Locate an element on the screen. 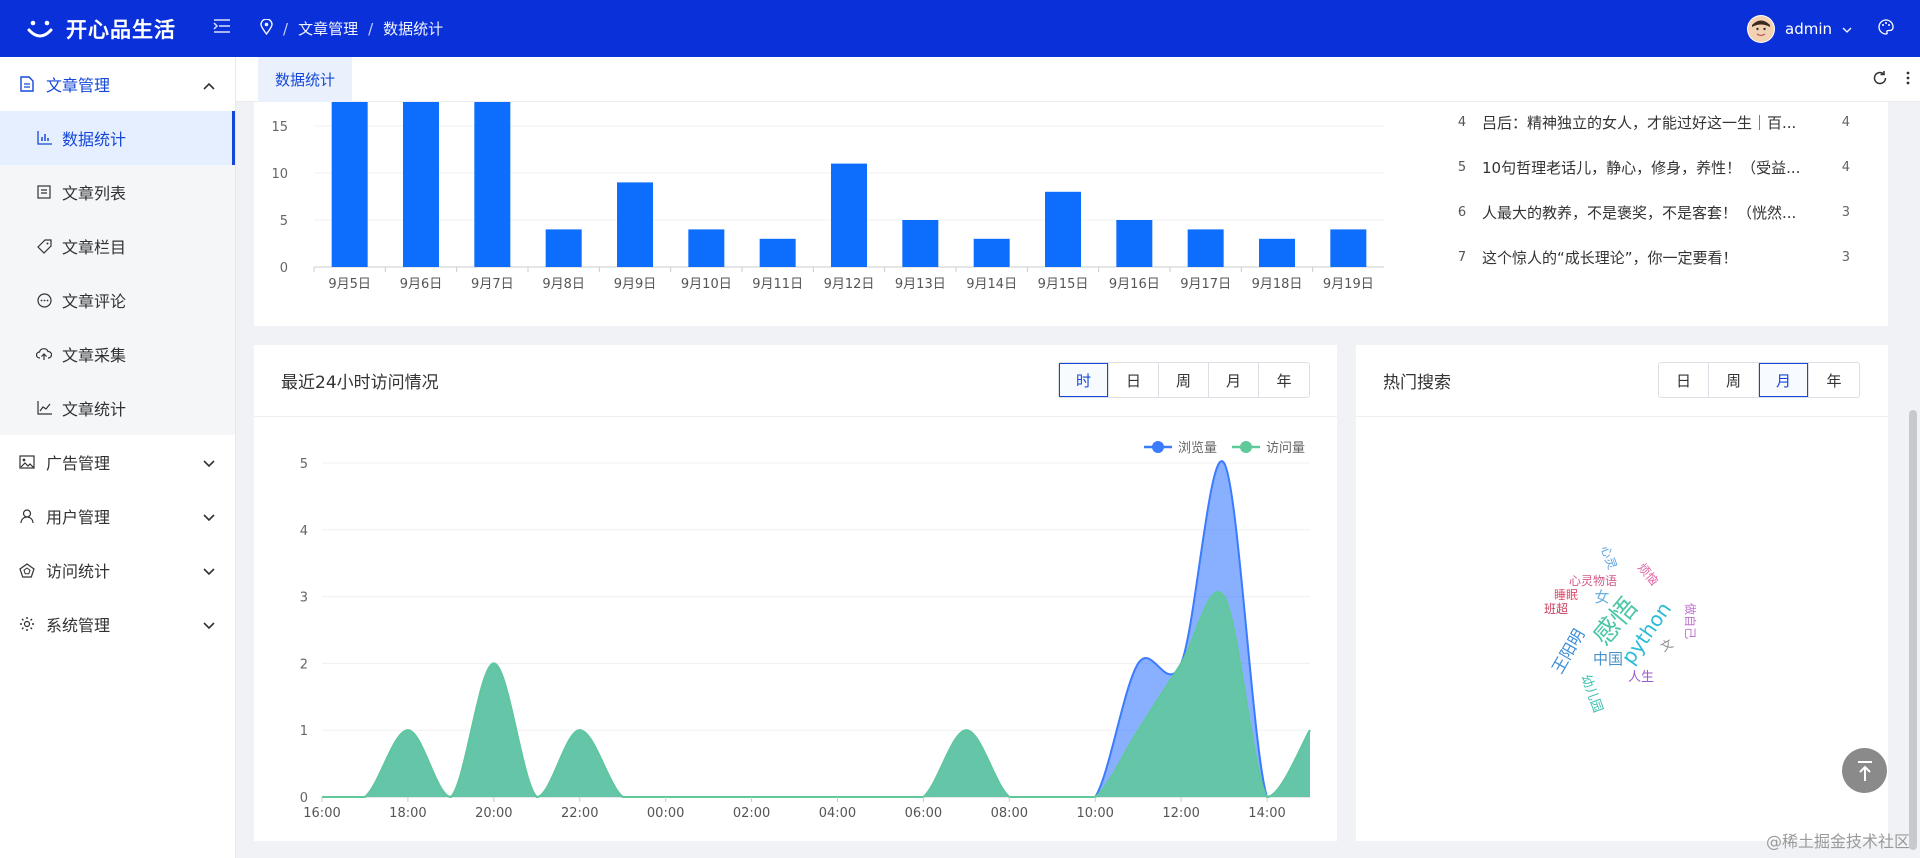 The width and height of the screenshot is (1920, 858). word-cloud-word: 中国 is located at coordinates (1608, 659).